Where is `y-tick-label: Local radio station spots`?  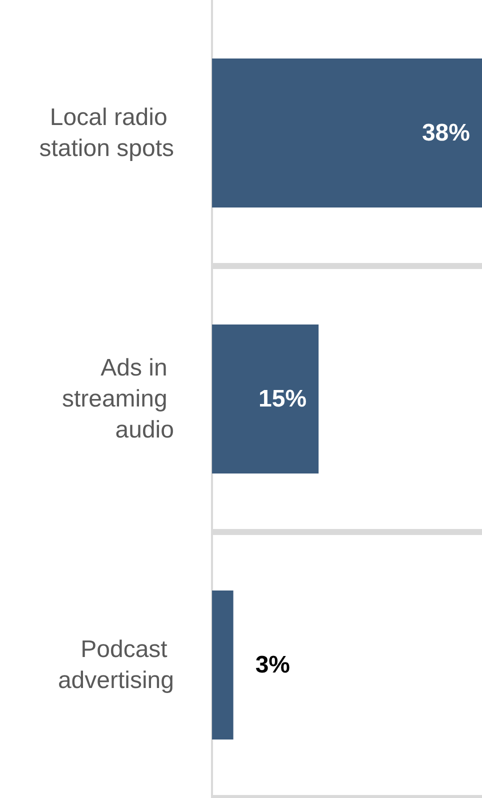
y-tick-label: Local radio station spots is located at coordinates (106, 133).